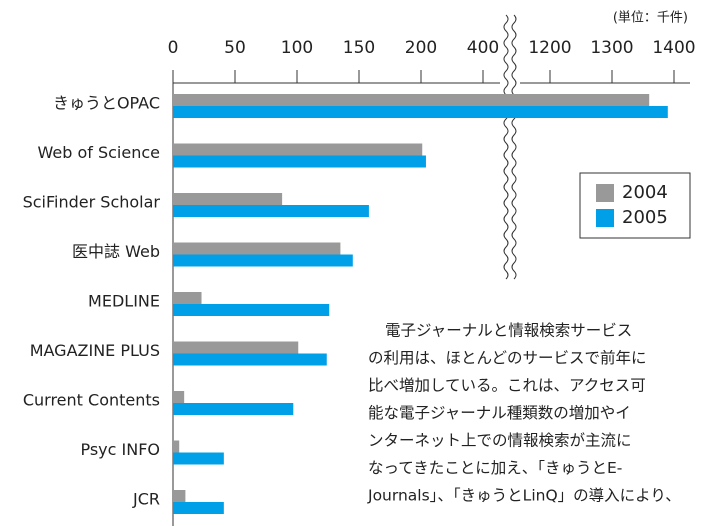 Image resolution: width=703 pixels, height=526 pixels. What do you see at coordinates (235, 48) in the screenshot?
I see `x-tick-label: 50` at bounding box center [235, 48].